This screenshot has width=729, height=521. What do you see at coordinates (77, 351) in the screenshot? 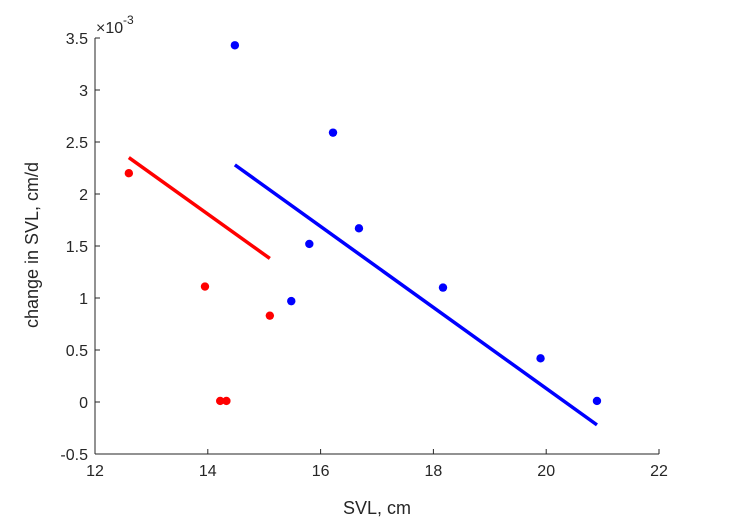
I see `y-tick-label: 0.5` at bounding box center [77, 351].